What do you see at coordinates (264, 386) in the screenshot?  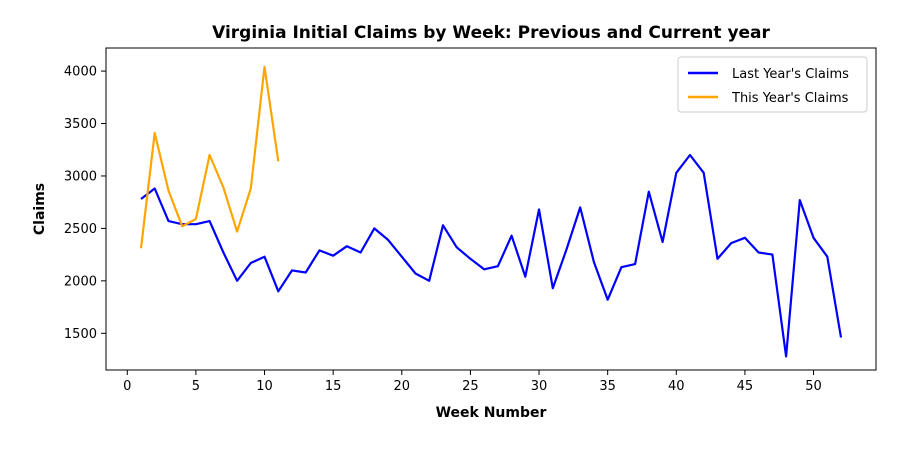 I see `x-tick-label: 10` at bounding box center [264, 386].